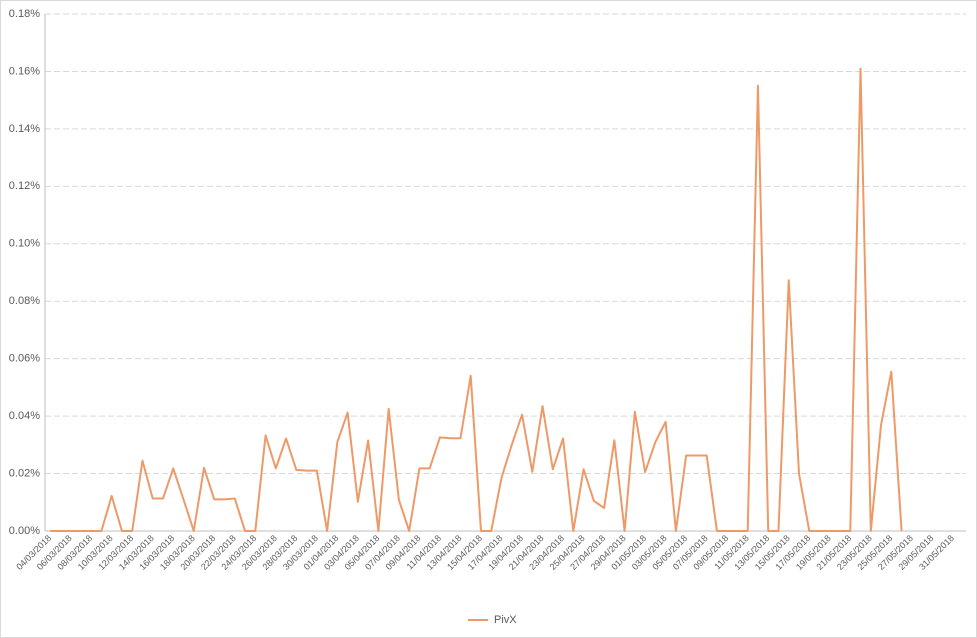  I want to click on y-tick-label: 0.04%, so click(24, 416).